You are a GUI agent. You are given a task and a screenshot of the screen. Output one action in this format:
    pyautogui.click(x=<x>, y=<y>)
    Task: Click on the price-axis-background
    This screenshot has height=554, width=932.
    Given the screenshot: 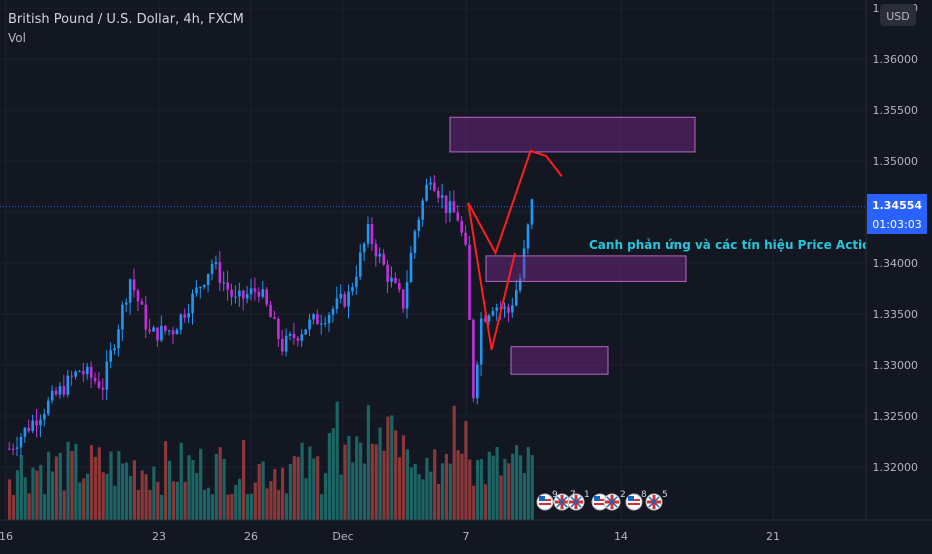 What is the action you would take?
    pyautogui.click(x=899, y=260)
    